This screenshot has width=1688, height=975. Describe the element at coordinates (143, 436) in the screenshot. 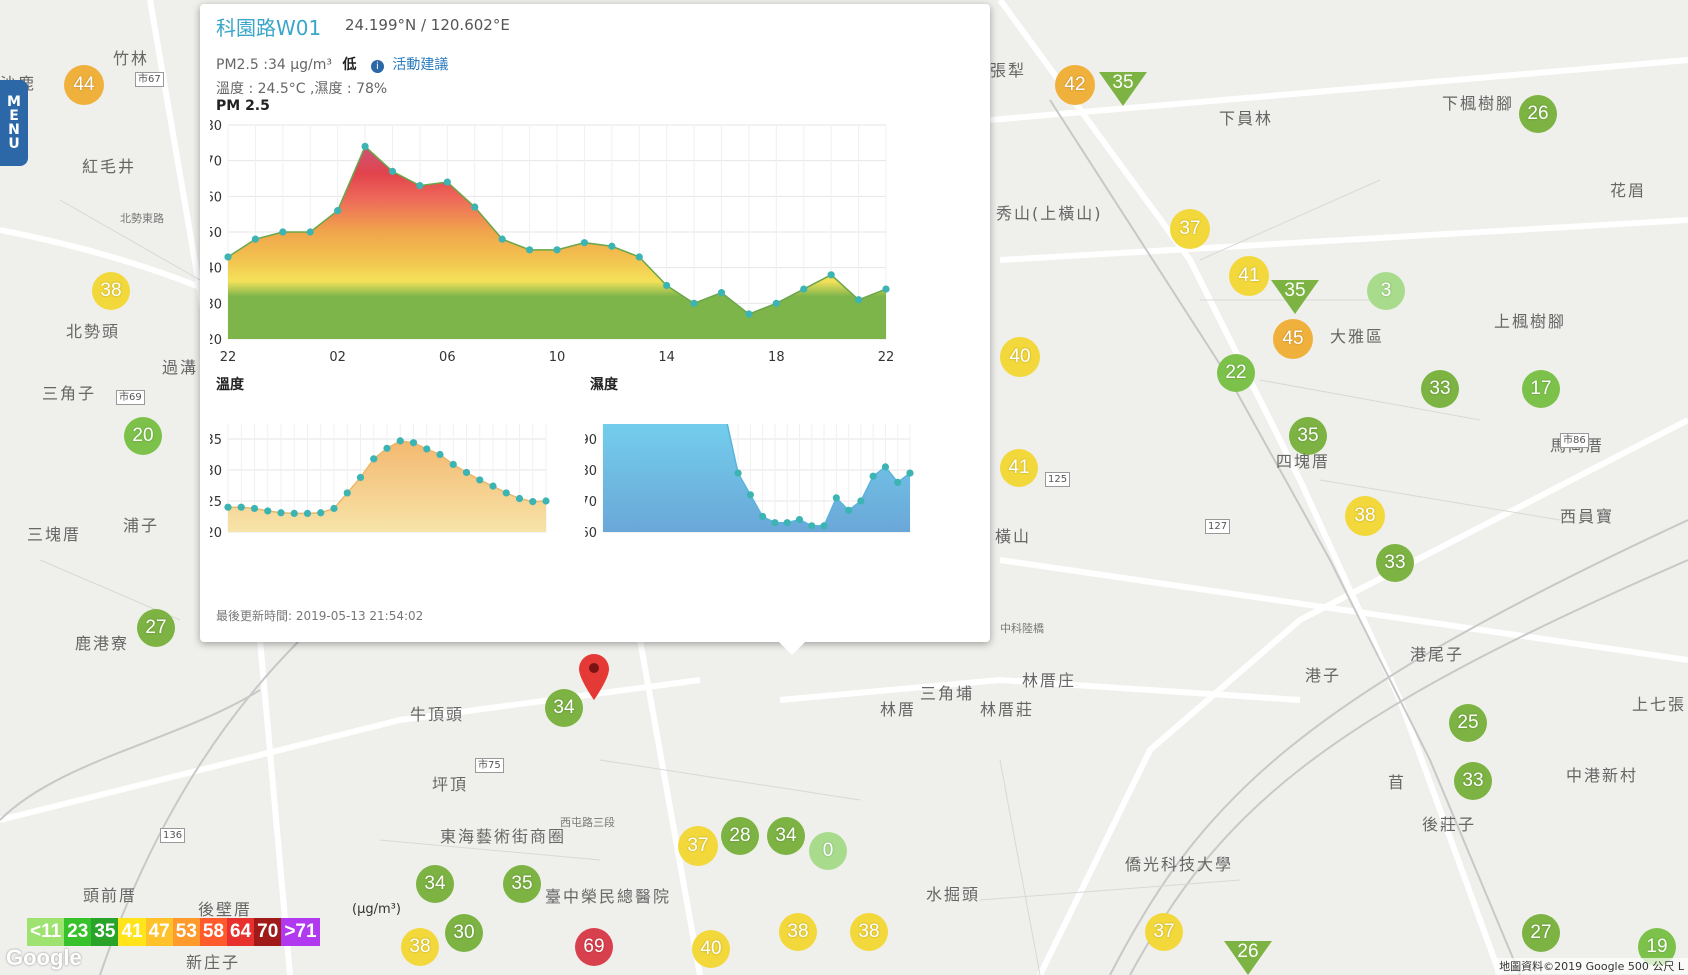

I see `air-quality-marker: 20` at that location.